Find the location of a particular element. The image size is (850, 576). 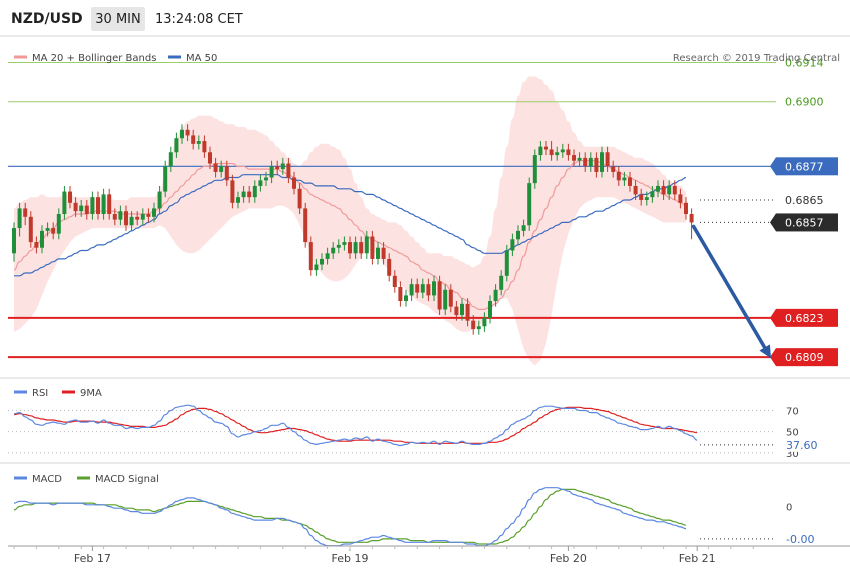

credit-label: Research © 2019 Trading Central is located at coordinates (756, 58).